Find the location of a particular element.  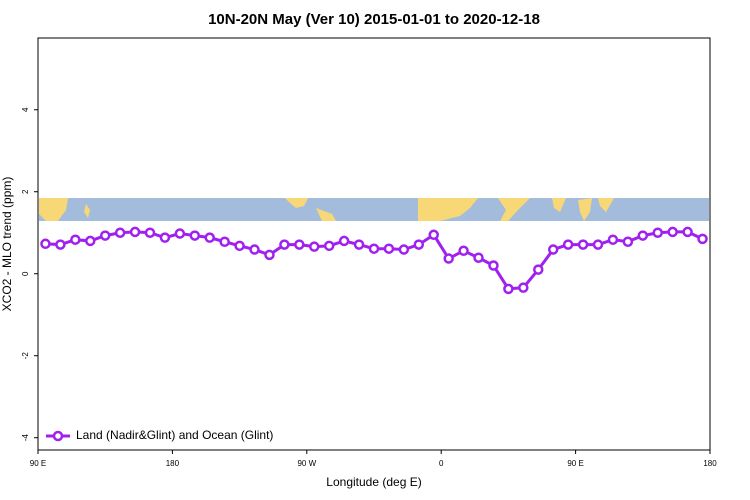

map-strip is located at coordinates (374, 209).